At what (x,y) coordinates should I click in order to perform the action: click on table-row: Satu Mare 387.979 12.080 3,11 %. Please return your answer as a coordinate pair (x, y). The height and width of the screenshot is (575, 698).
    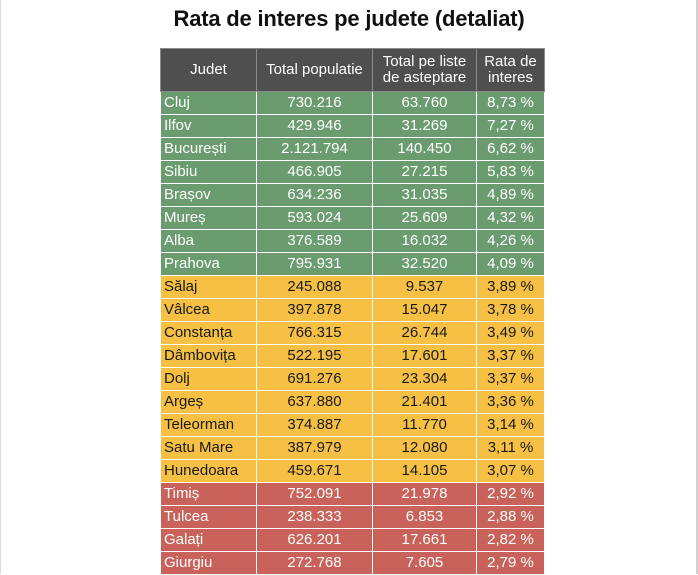
    Looking at the image, I should click on (352, 448).